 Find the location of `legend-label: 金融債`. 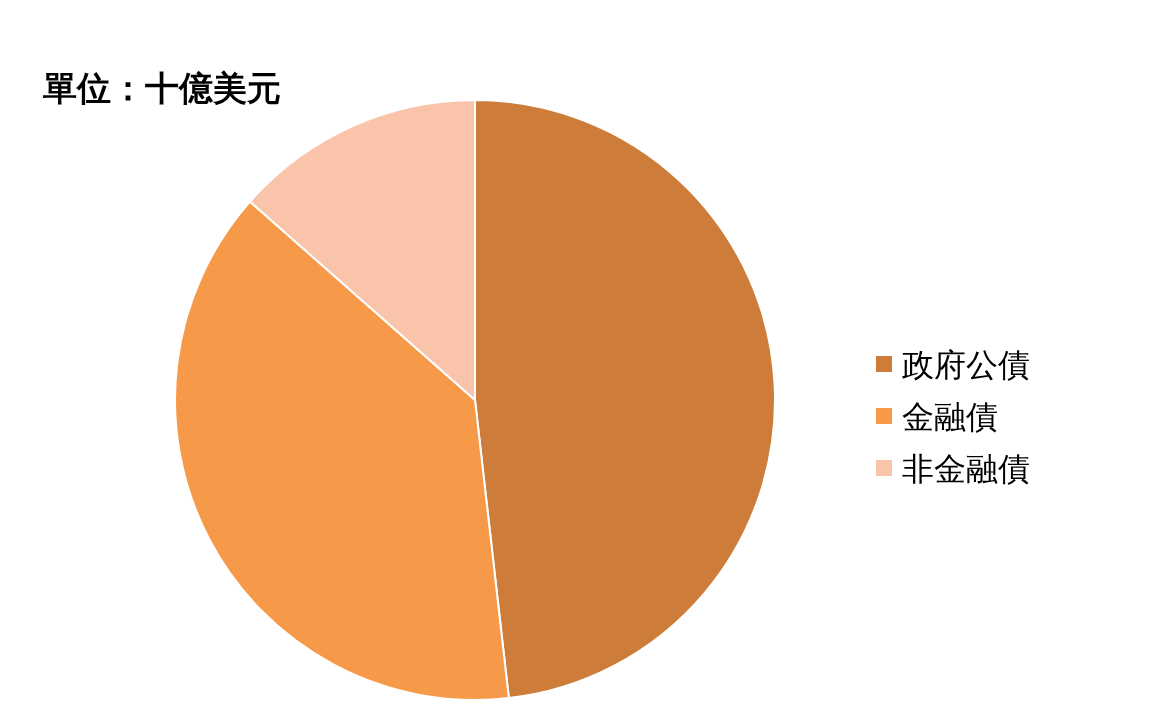

legend-label: 金融債 is located at coordinates (950, 417).